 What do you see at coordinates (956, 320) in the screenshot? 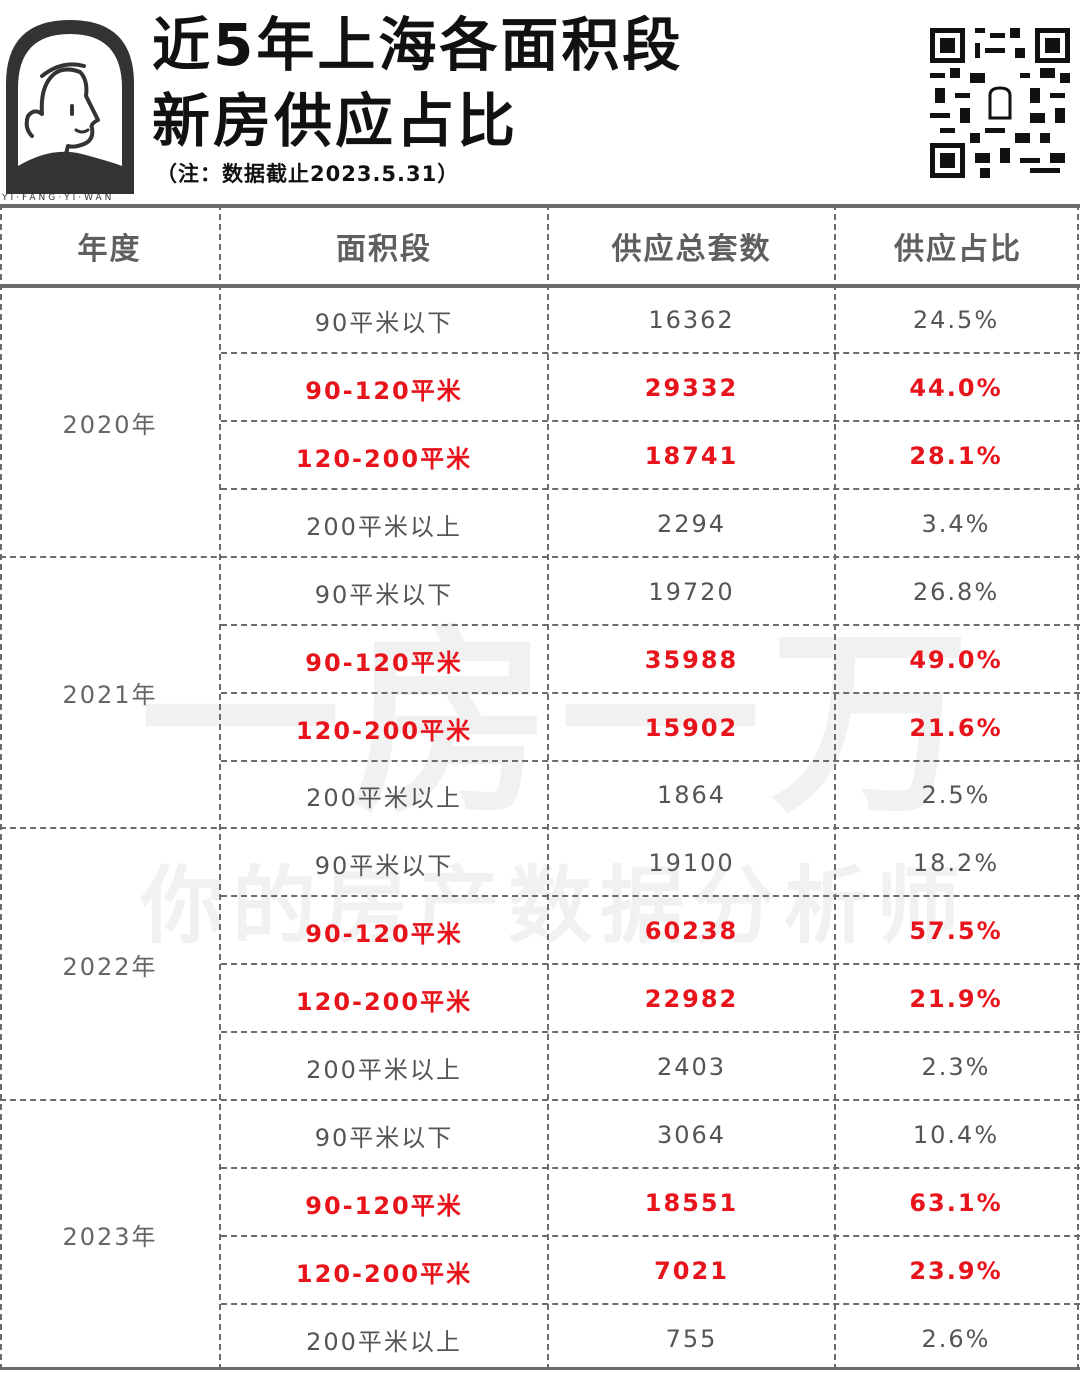
I see `share-cell: 24.5%` at bounding box center [956, 320].